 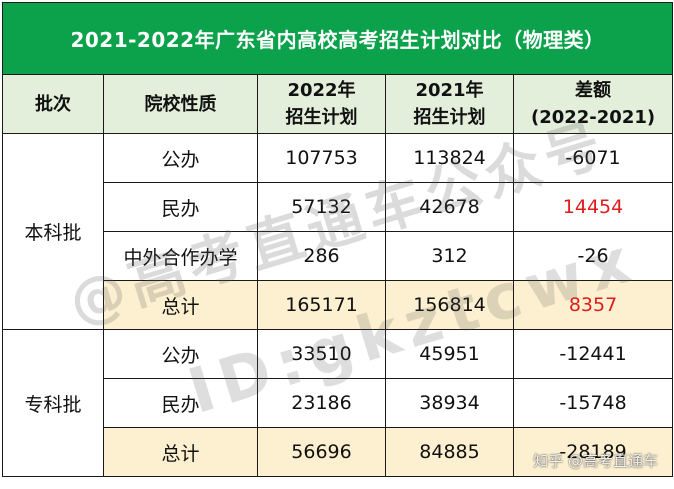 I want to click on header-diff-label: 差额, so click(x=593, y=90).